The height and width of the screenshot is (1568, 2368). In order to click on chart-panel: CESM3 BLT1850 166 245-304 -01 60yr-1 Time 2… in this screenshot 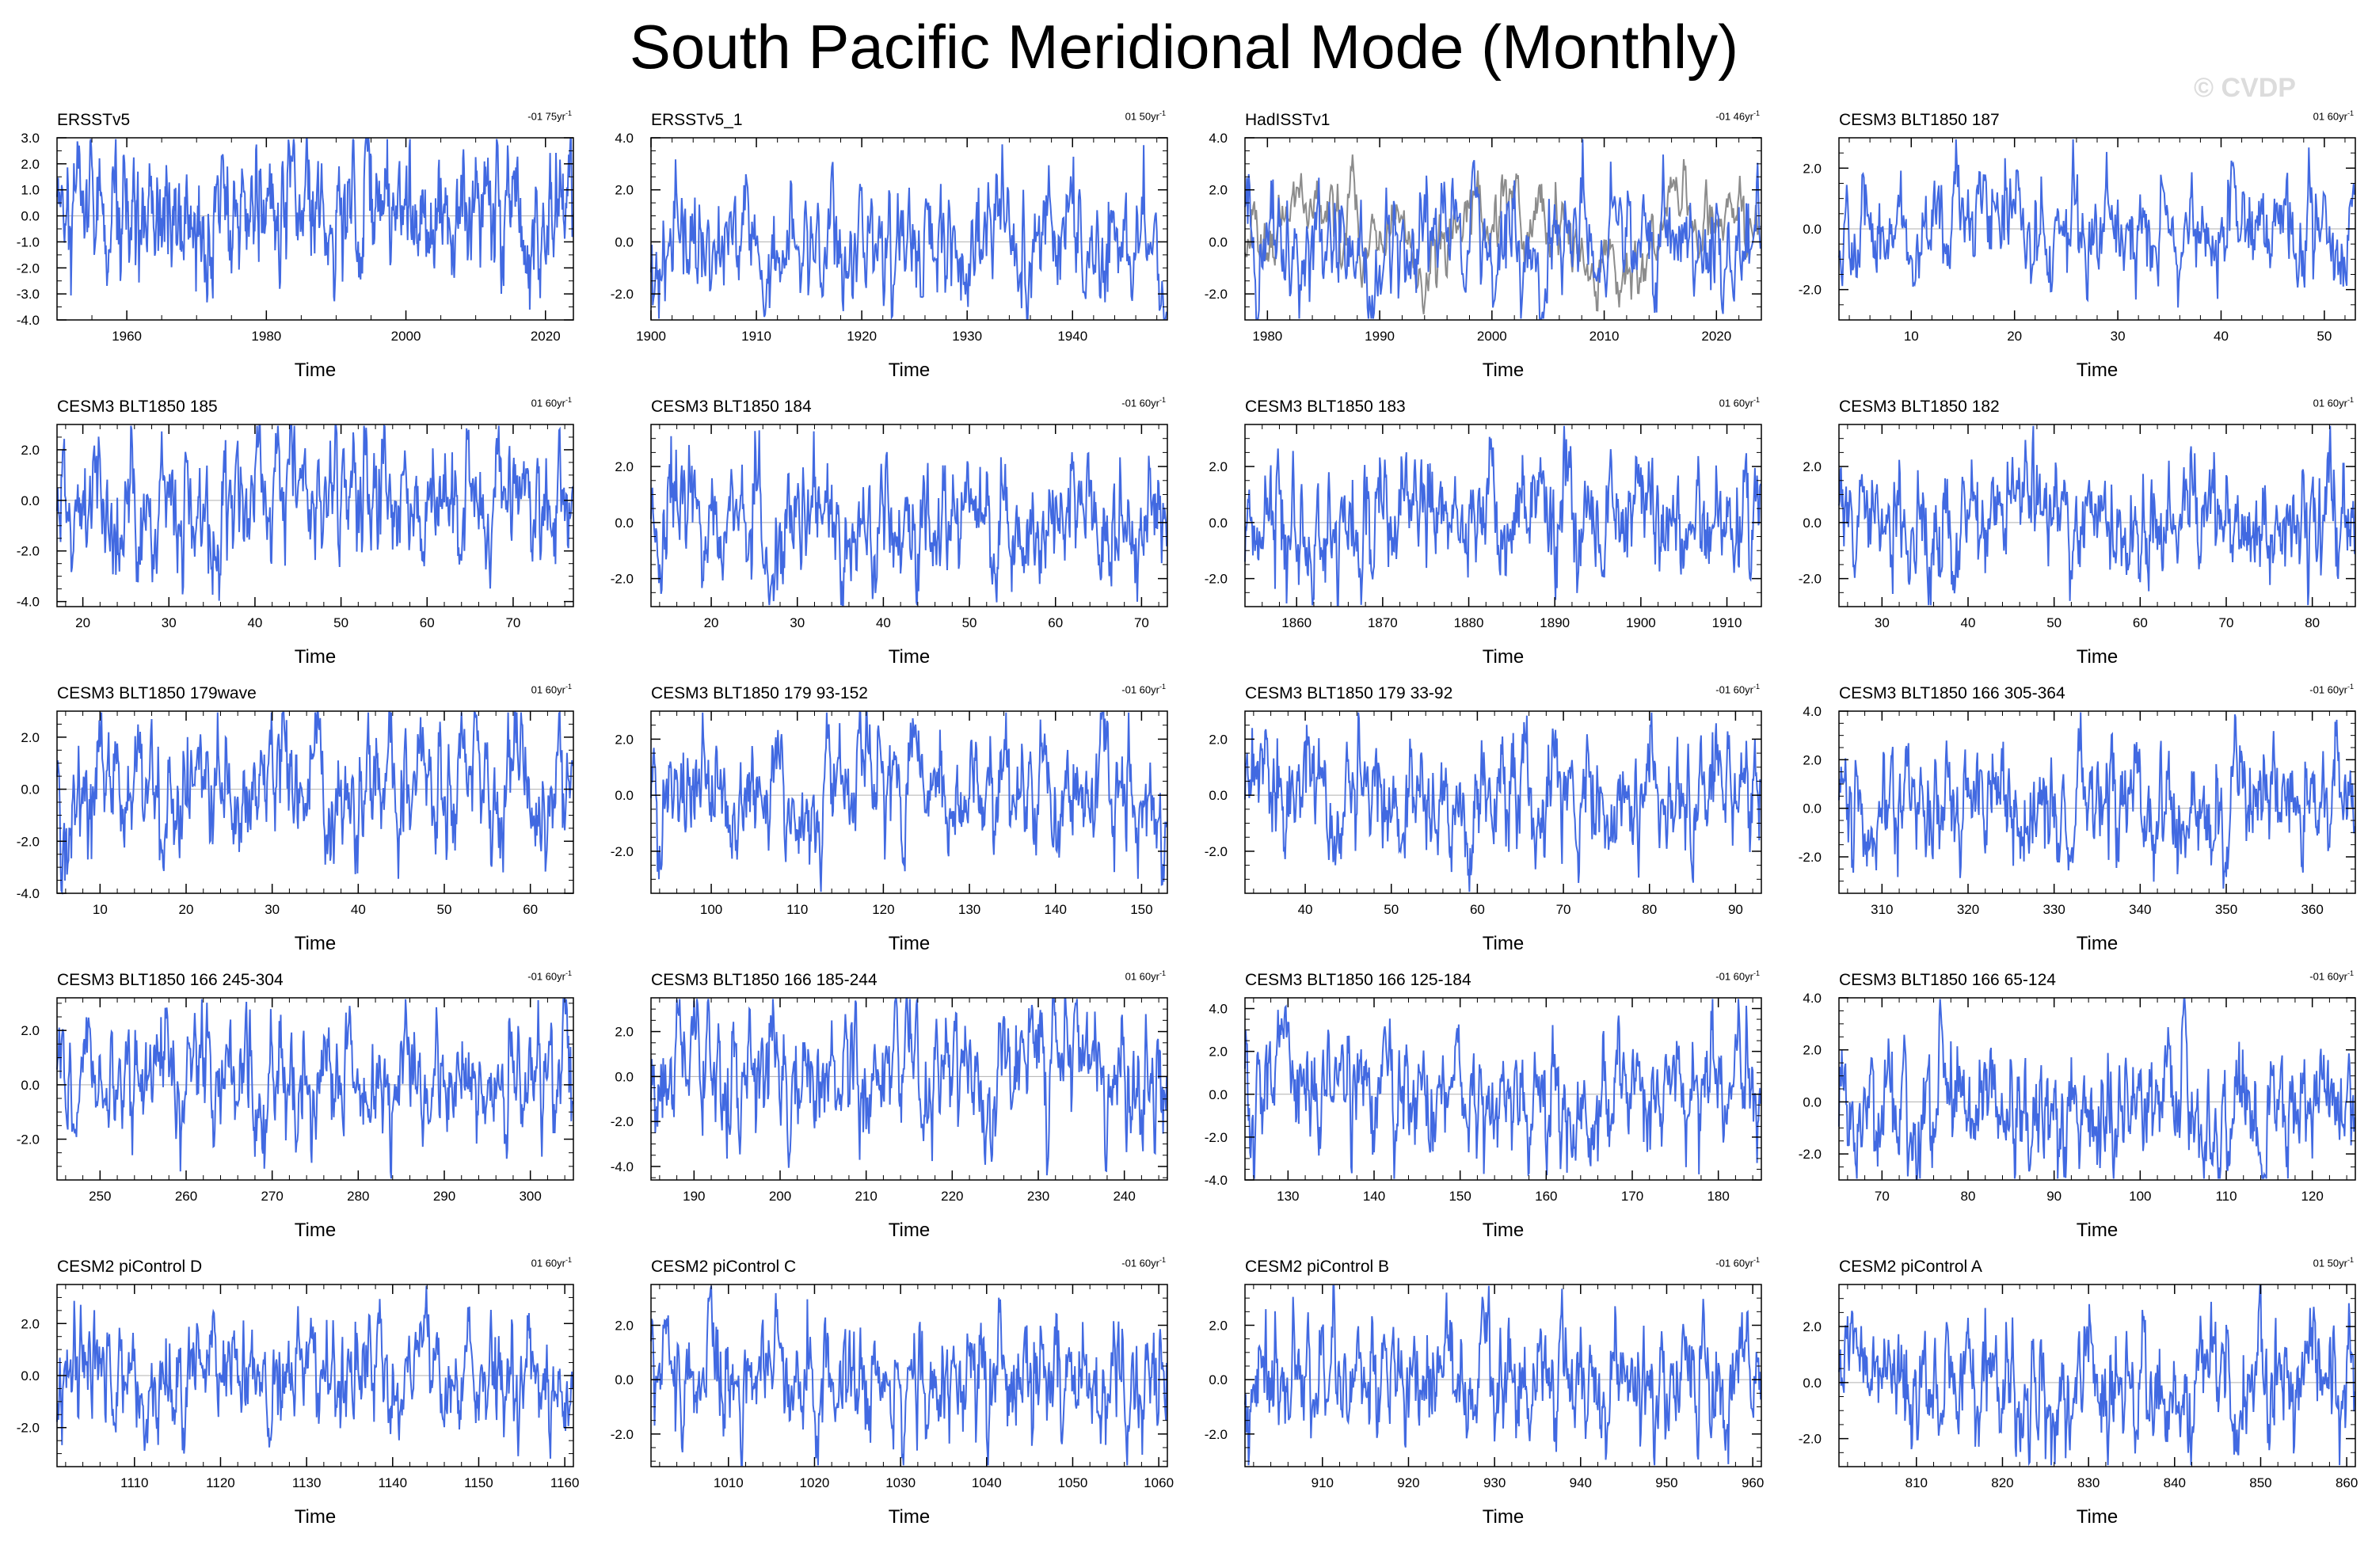, I will do `click(297, 1106)`.